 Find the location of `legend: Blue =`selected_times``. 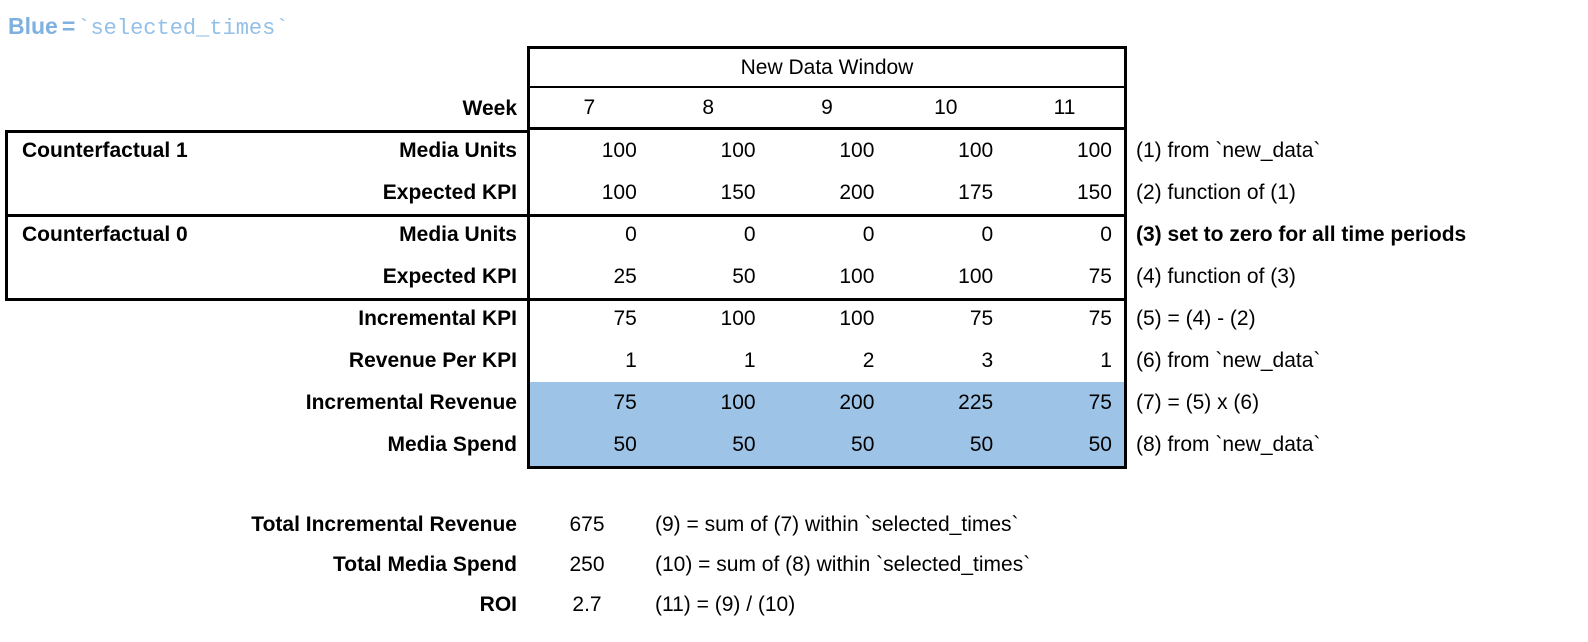

legend: Blue =`selected_times` is located at coordinates (148, 27).